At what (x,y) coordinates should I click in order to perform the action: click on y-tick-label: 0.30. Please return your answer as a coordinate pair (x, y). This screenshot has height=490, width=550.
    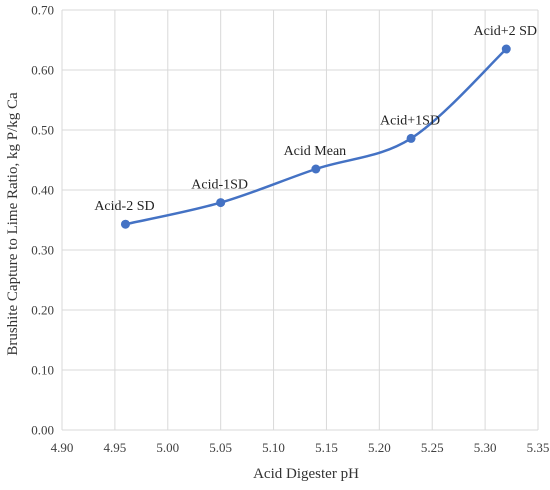
    Looking at the image, I should click on (42, 250).